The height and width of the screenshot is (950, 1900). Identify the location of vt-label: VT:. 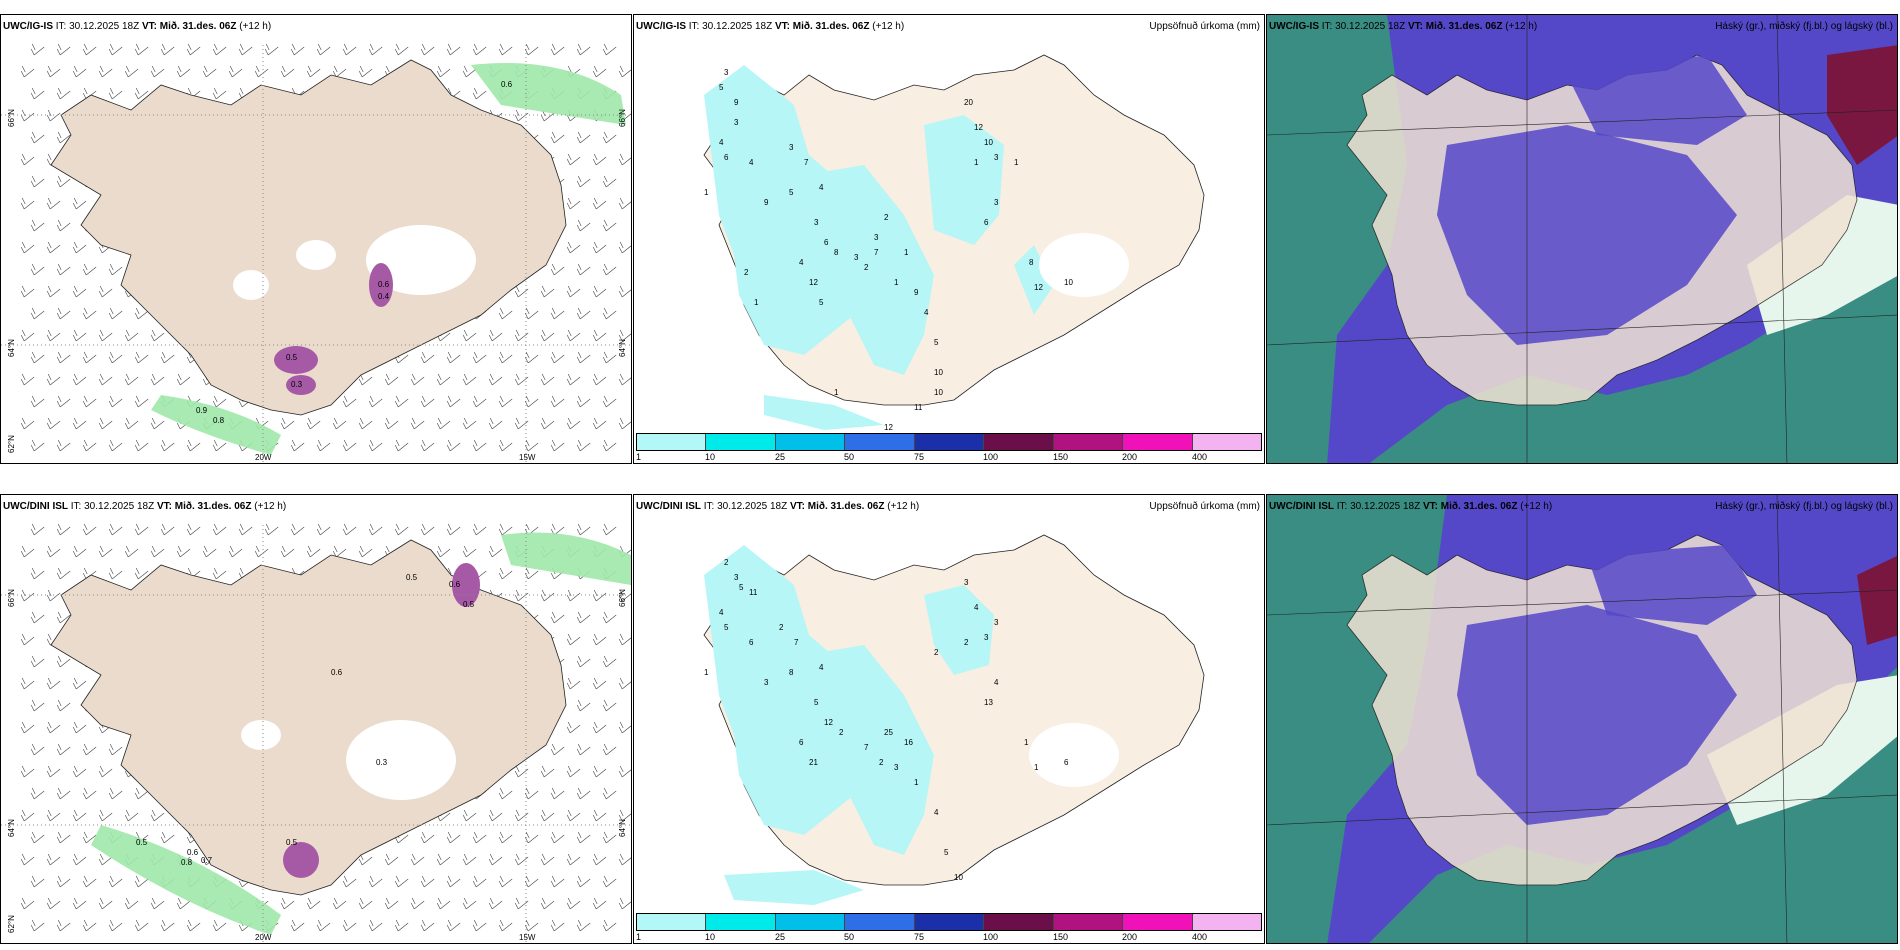
(164, 506).